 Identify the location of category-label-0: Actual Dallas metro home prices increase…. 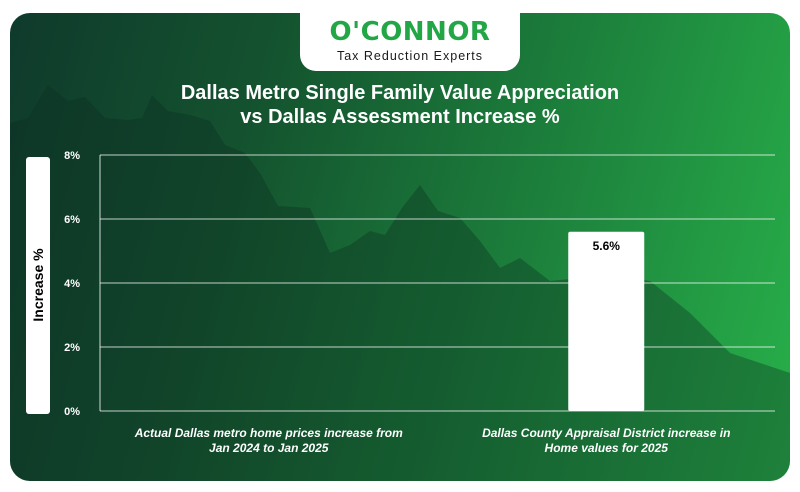
(268, 440).